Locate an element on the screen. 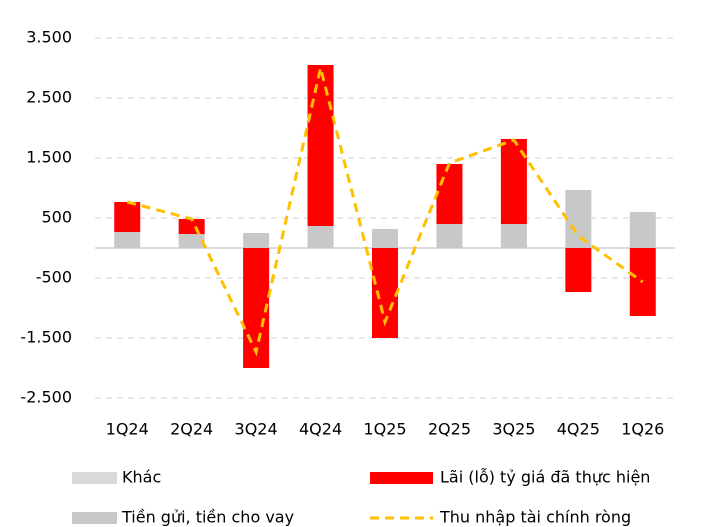 The height and width of the screenshot is (527, 702). y-tick-label: 3.500 is located at coordinates (49, 37).